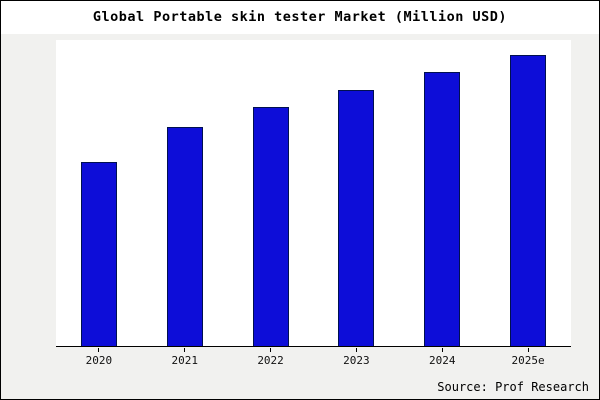 This screenshot has width=600, height=400. I want to click on x-tick-label: 2025e, so click(528, 357).